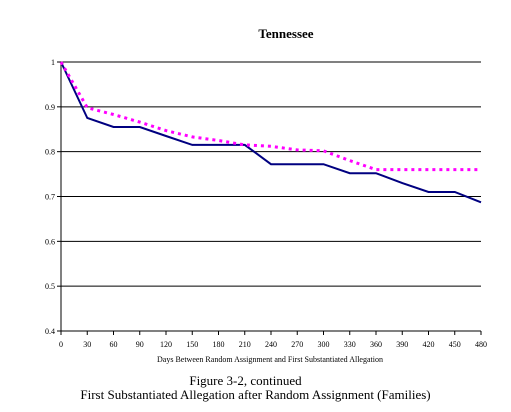 The image size is (511, 412). Describe the element at coordinates (245, 380) in the screenshot. I see `figure-number: Figure 3-2, continued` at that location.